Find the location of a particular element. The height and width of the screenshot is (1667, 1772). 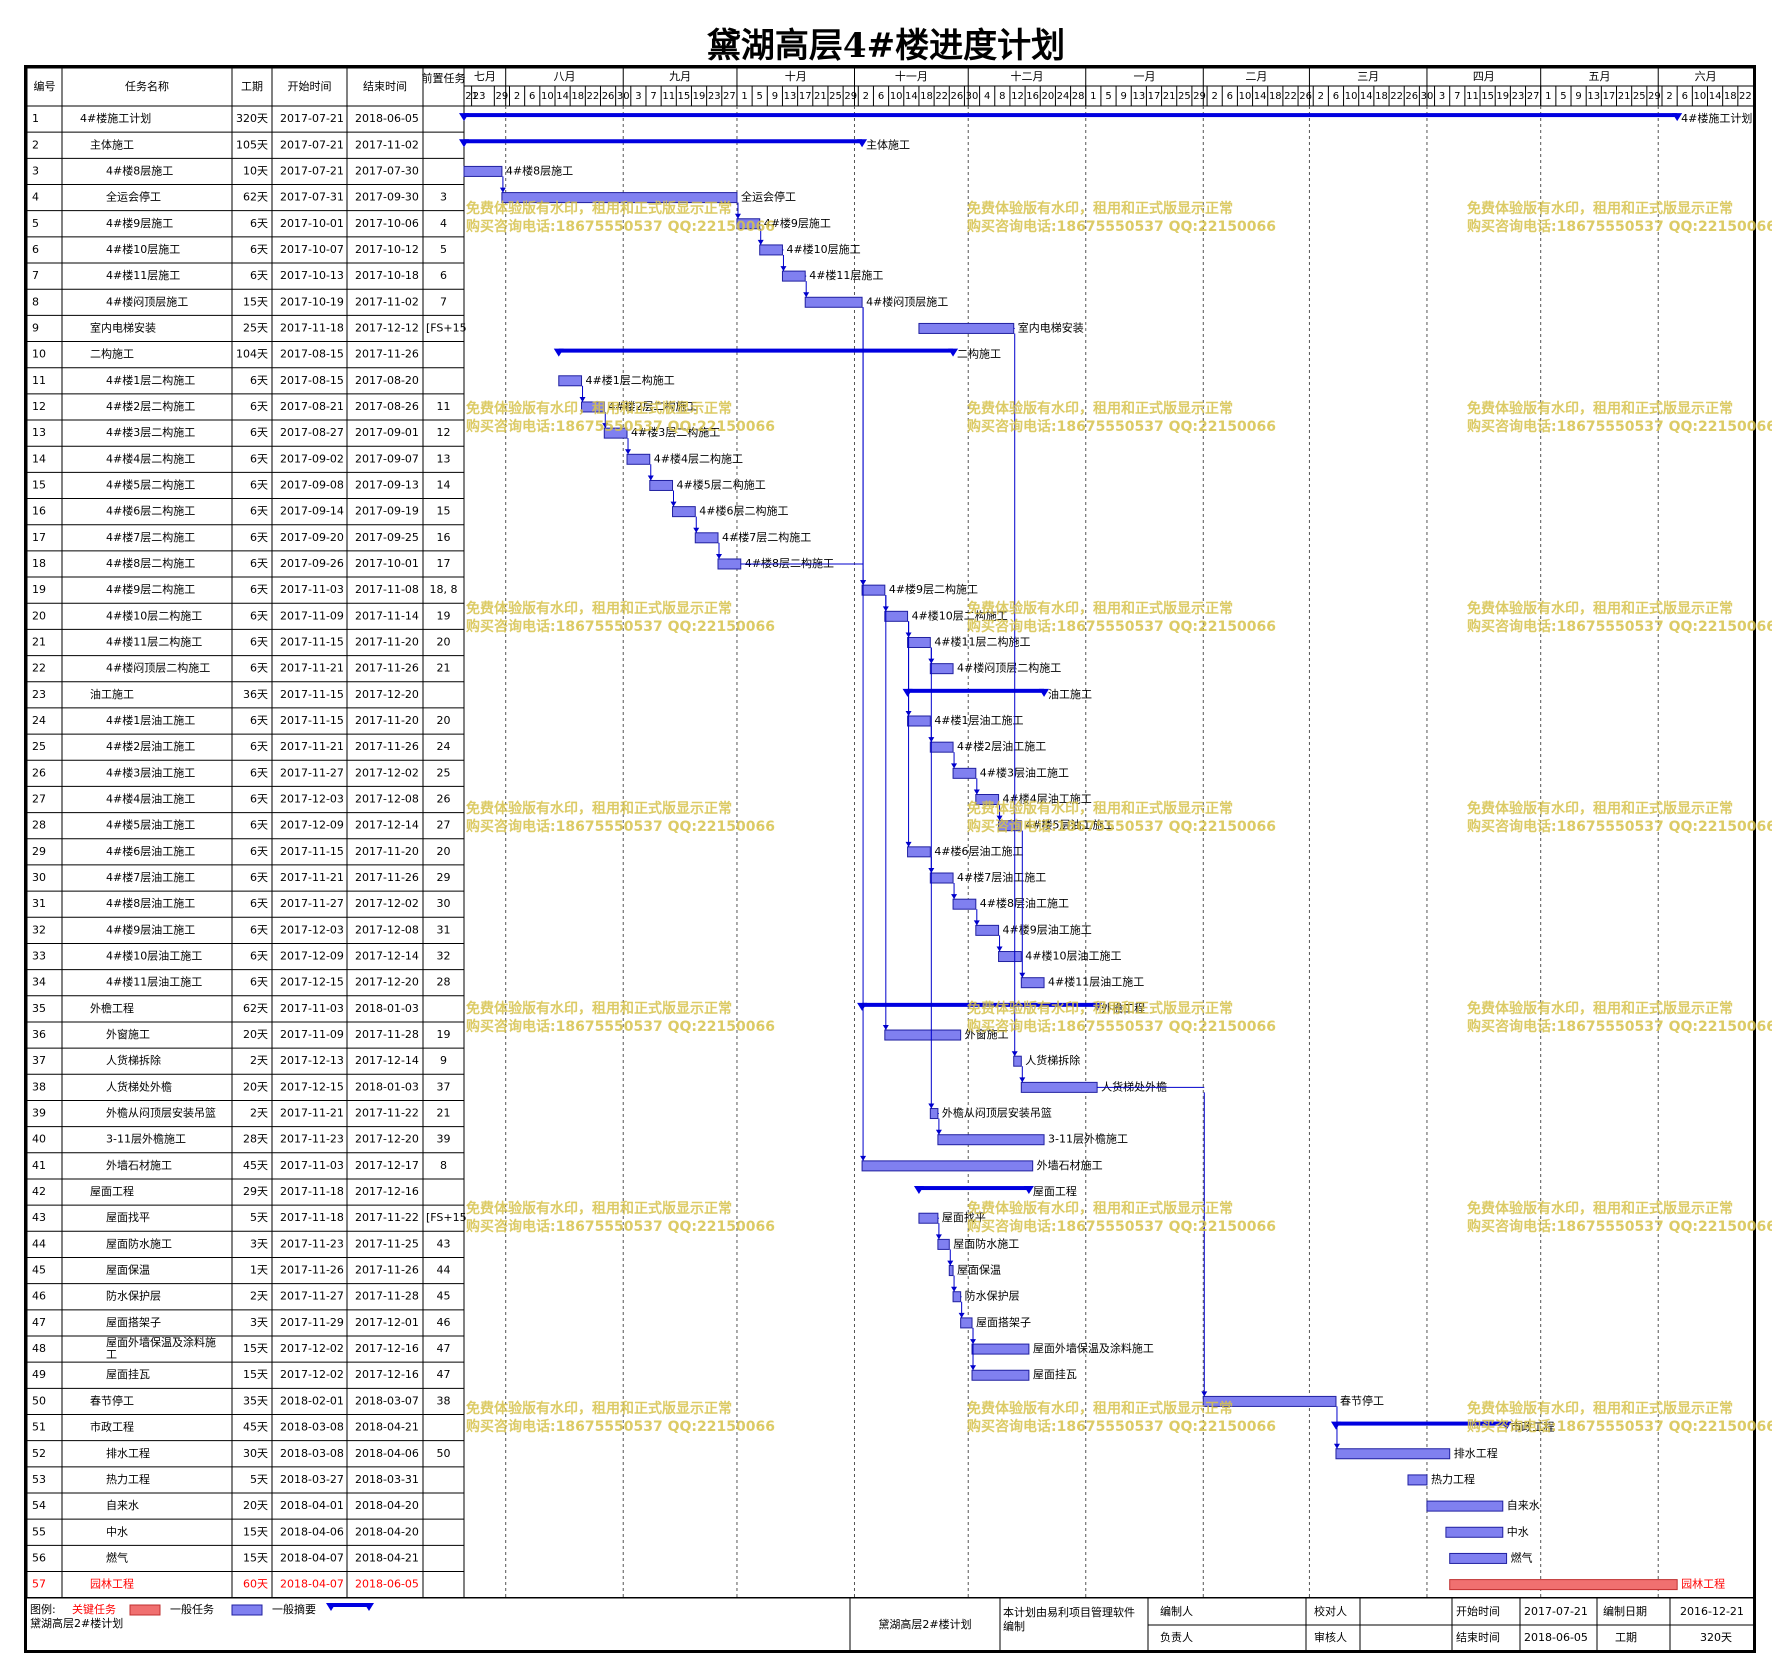

task-duration: 105天 is located at coordinates (252, 144).